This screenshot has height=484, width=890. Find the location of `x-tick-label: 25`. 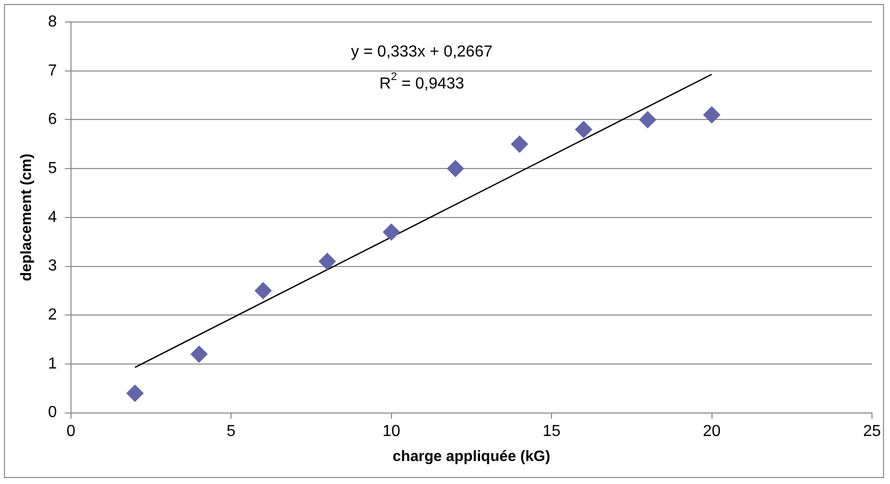

x-tick-label: 25 is located at coordinates (872, 431).